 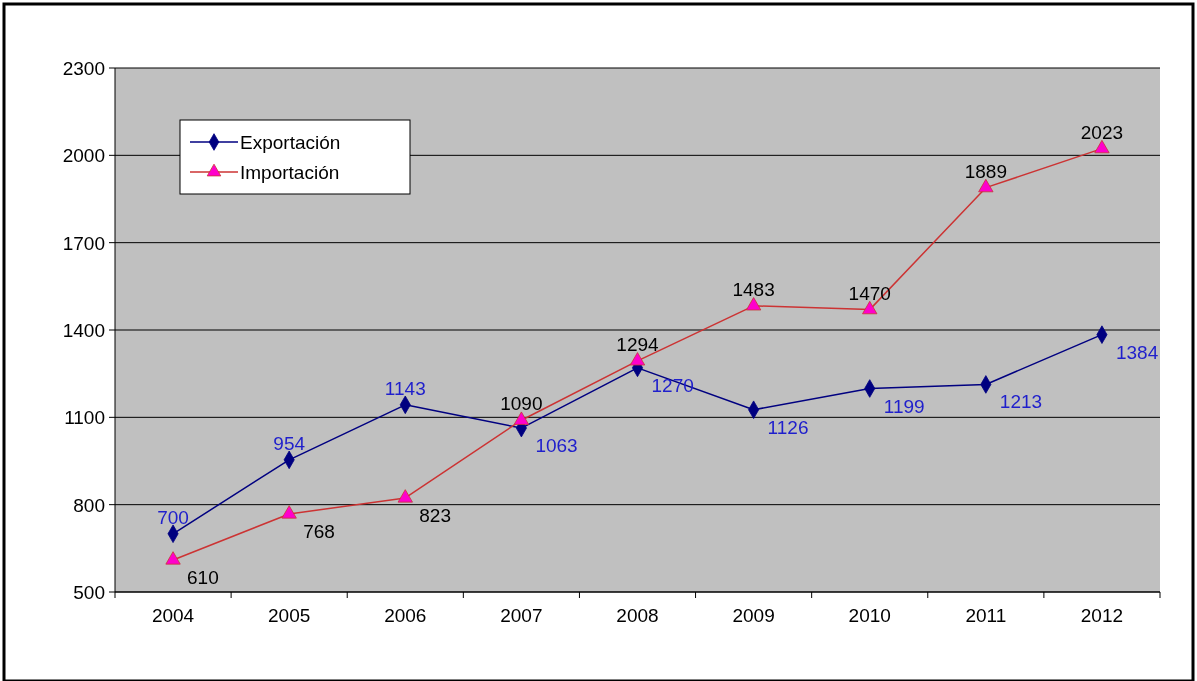 What do you see at coordinates (83, 243) in the screenshot?
I see `y-tick-label: 1700` at bounding box center [83, 243].